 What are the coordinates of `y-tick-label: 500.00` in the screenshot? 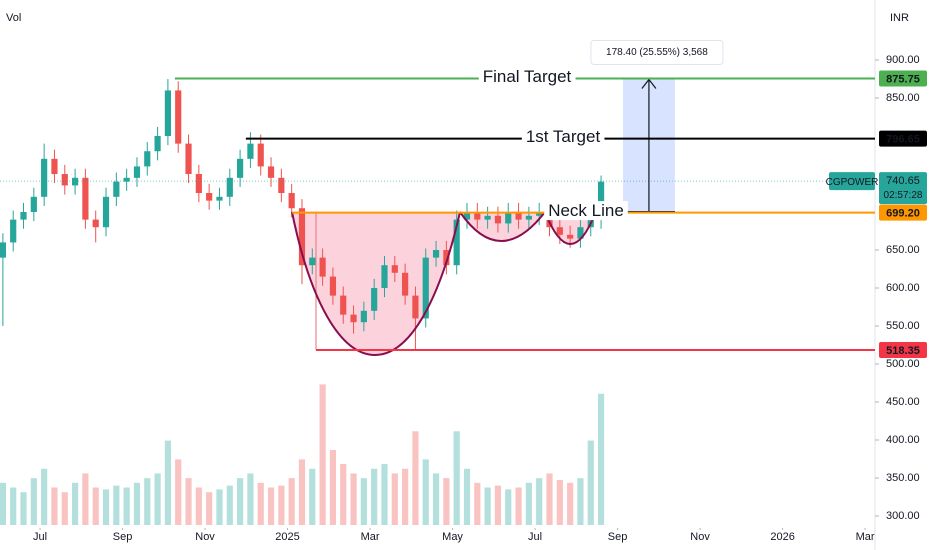 It's located at (903, 364).